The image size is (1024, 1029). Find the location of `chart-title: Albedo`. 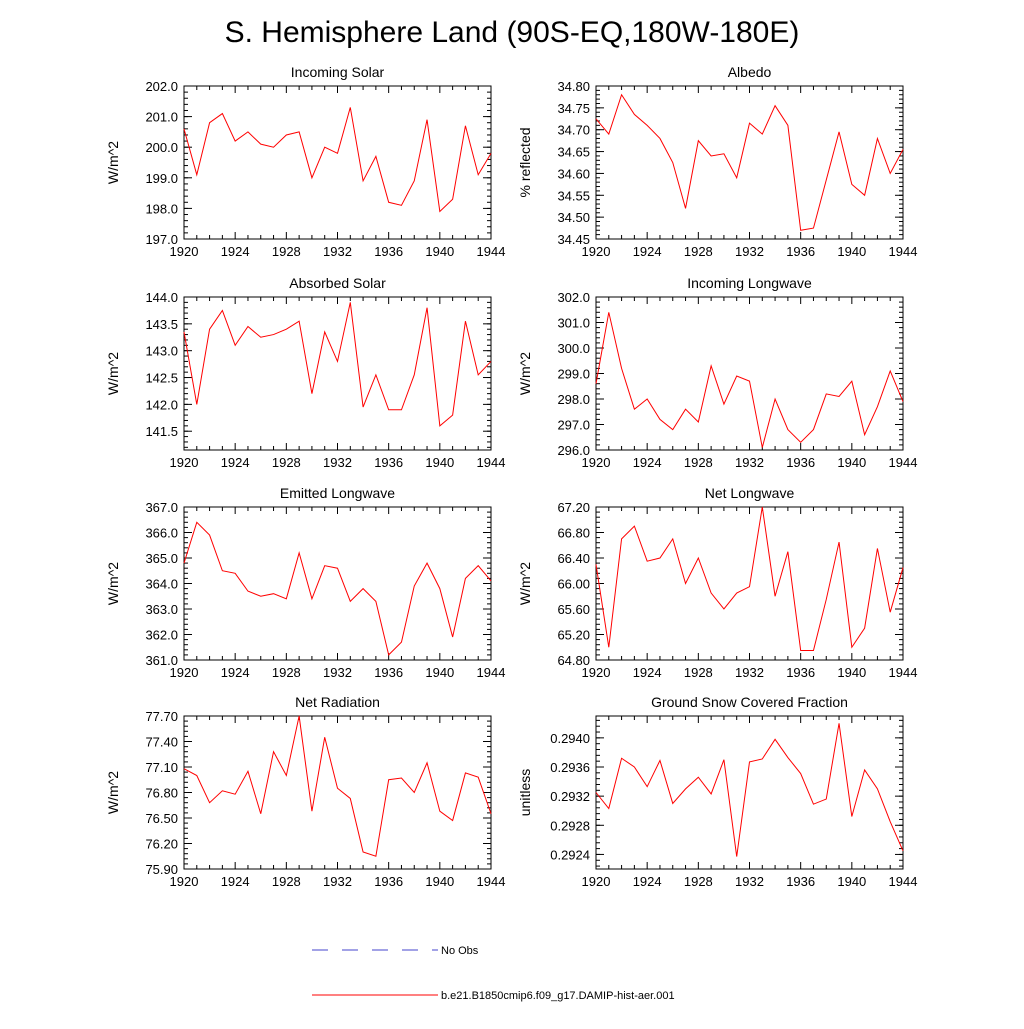

chart-title: Albedo is located at coordinates (750, 72).